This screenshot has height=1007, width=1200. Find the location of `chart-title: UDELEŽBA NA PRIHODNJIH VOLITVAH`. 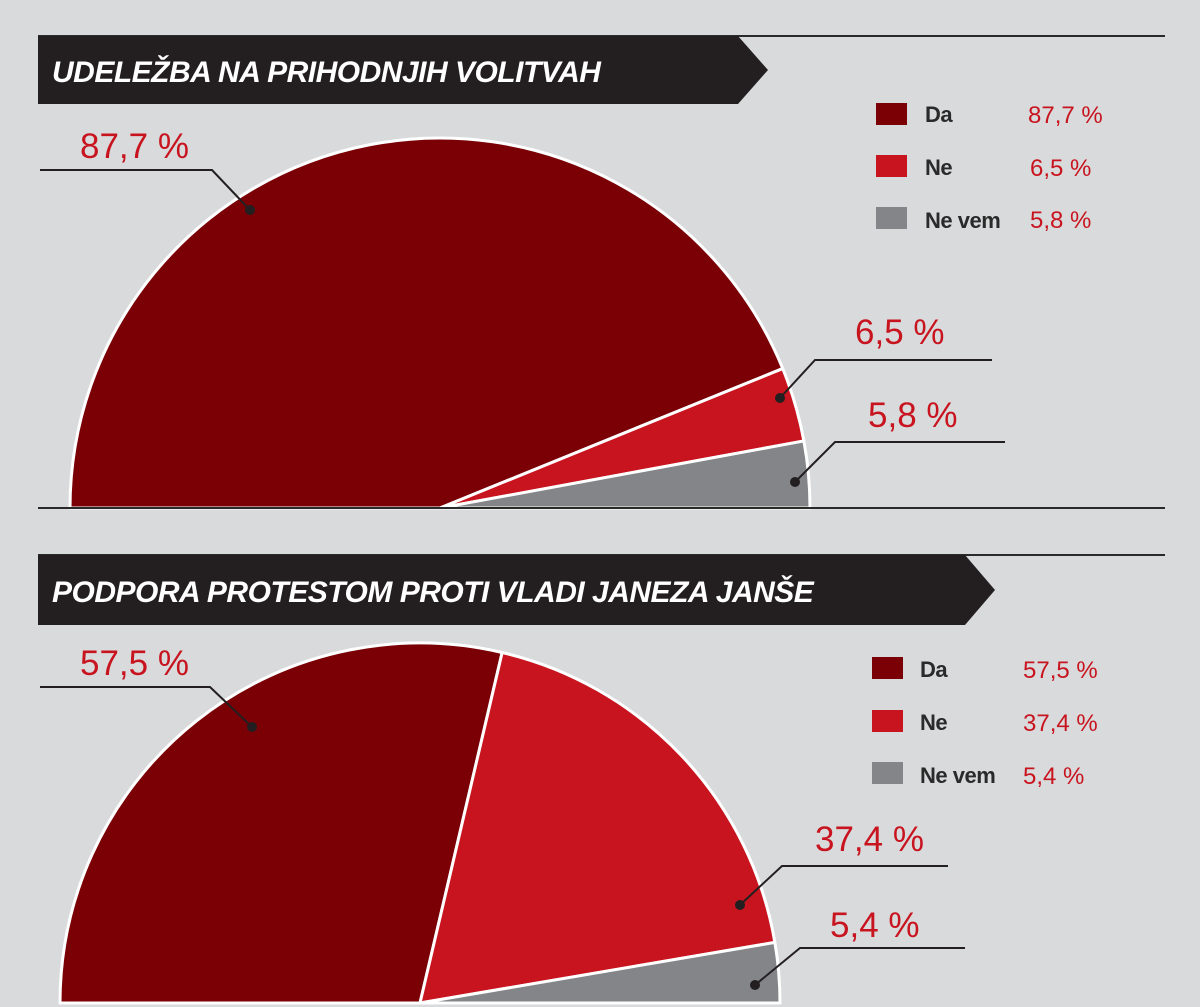

chart-title: UDELEŽBA NA PRIHODNJIH VOLITVAH is located at coordinates (327, 72).